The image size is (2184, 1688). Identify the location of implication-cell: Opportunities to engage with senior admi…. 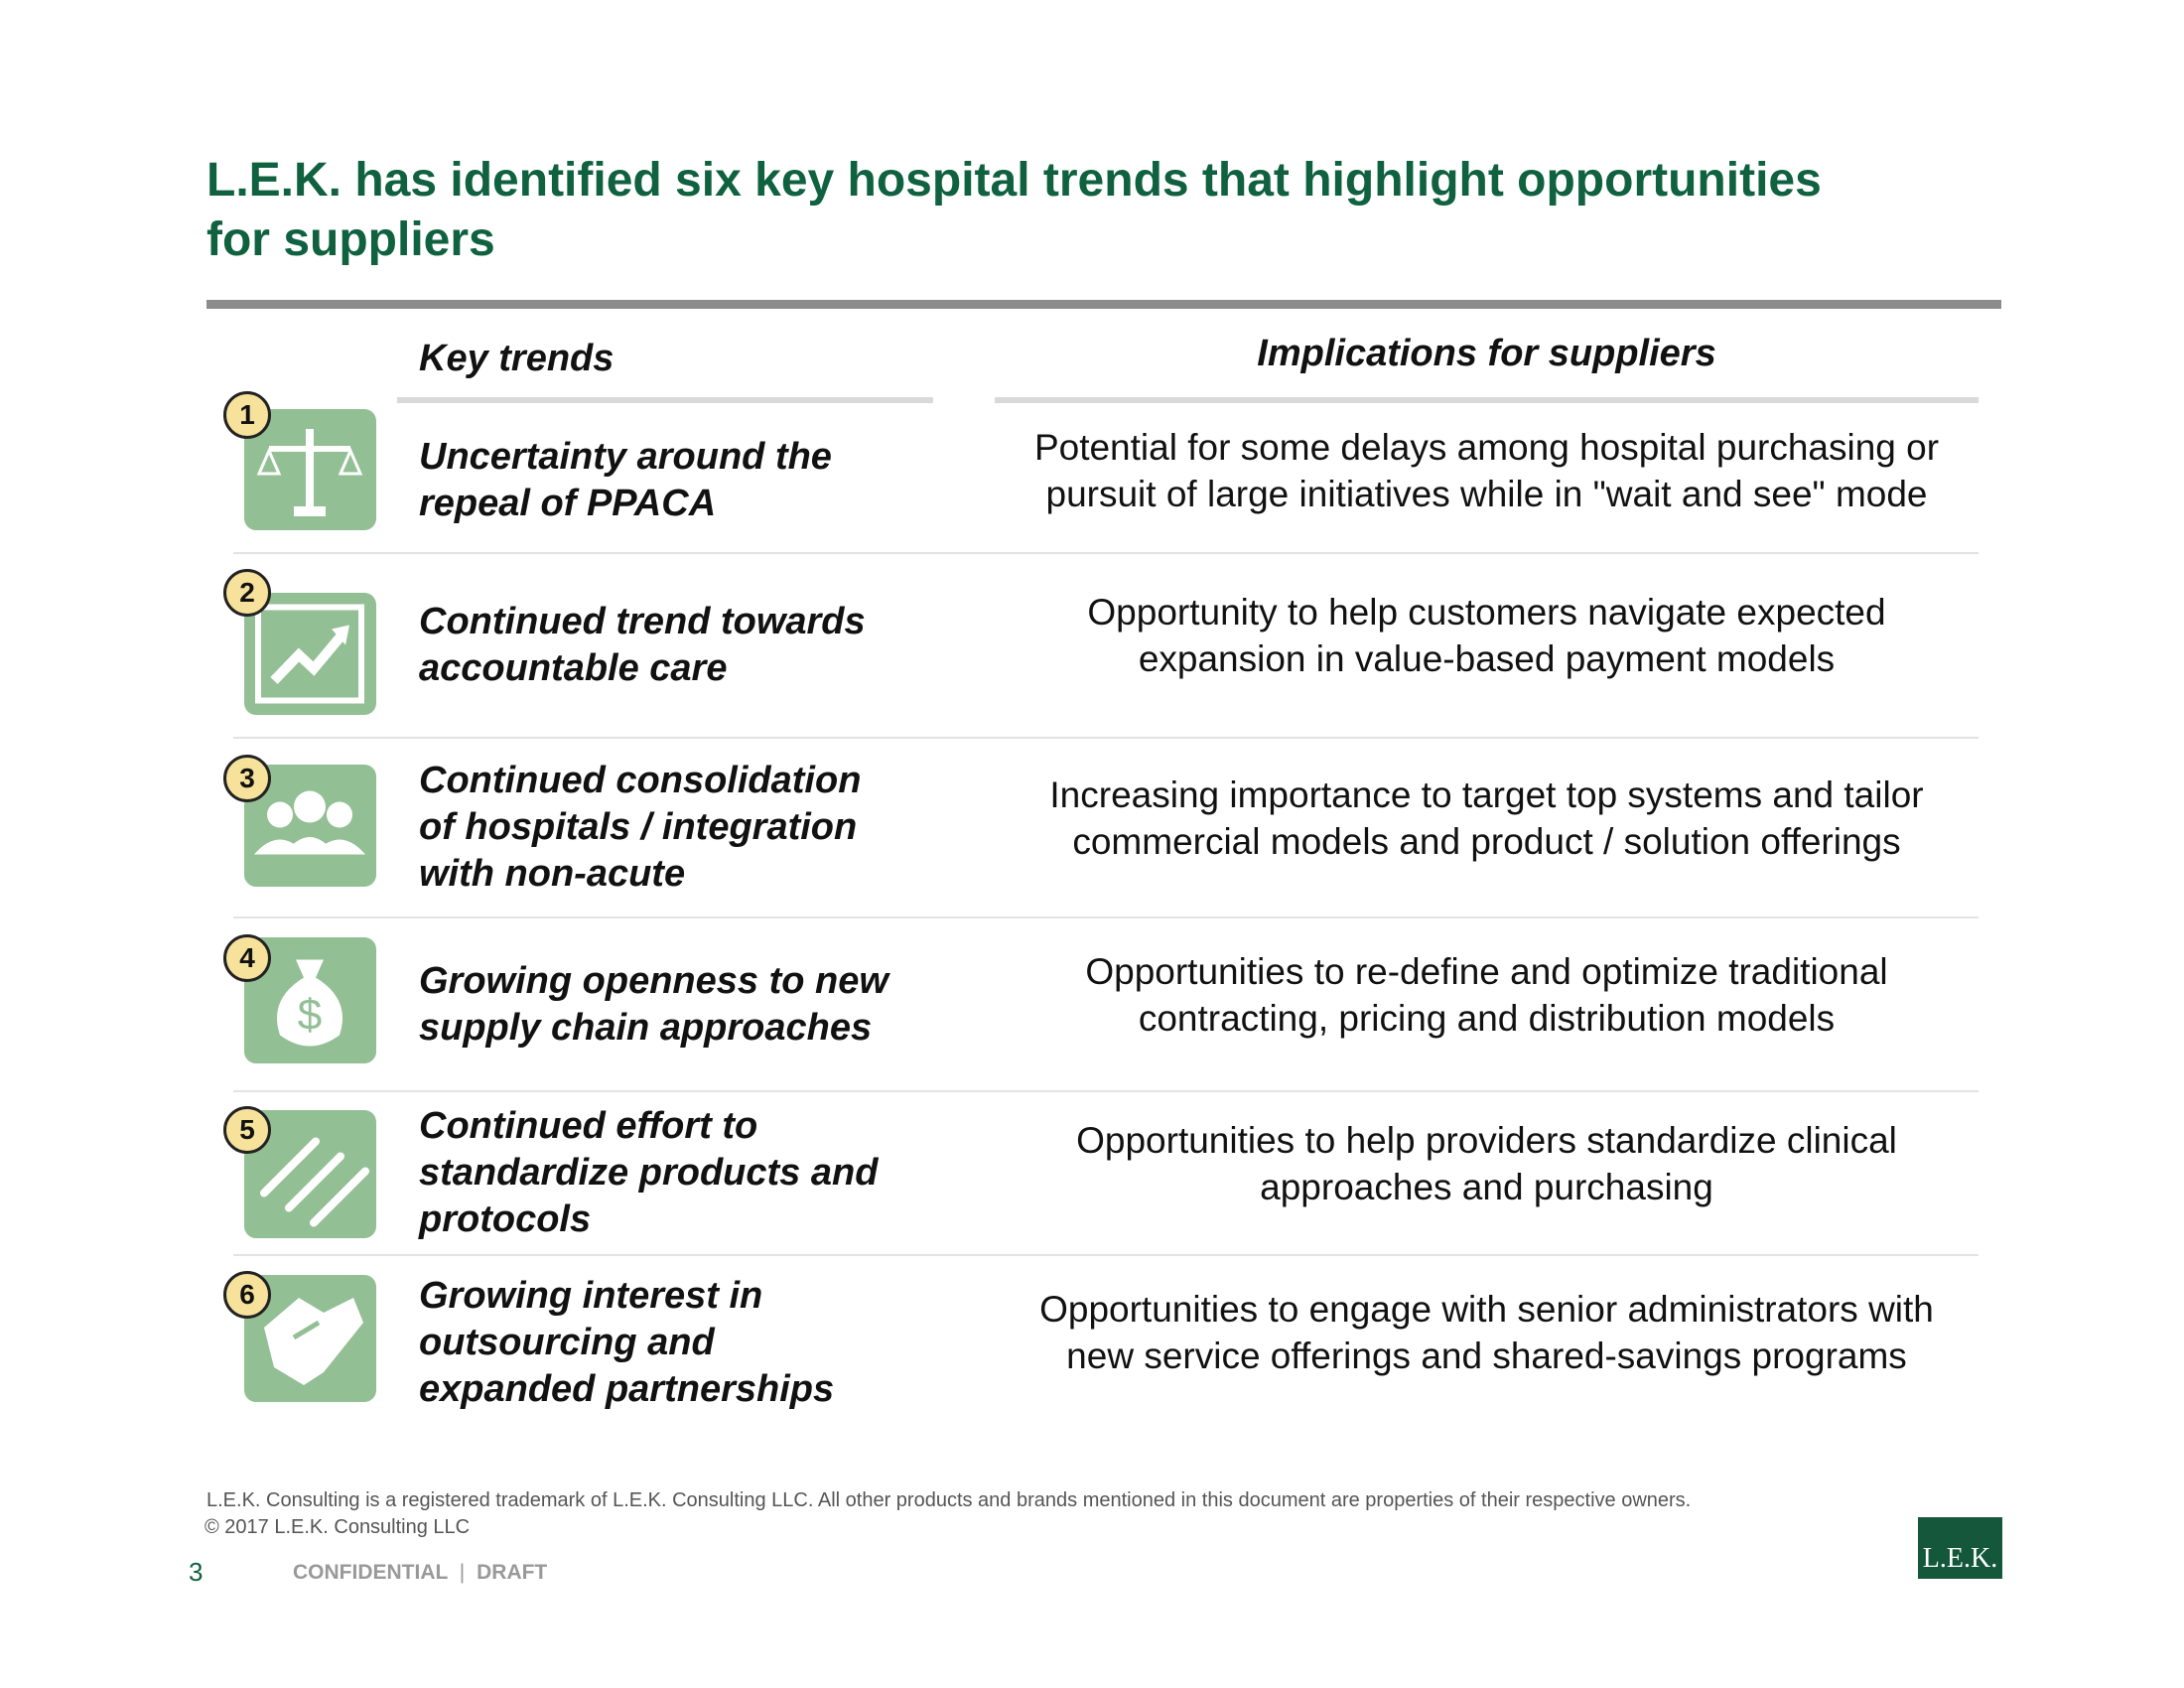
(1487, 1332).